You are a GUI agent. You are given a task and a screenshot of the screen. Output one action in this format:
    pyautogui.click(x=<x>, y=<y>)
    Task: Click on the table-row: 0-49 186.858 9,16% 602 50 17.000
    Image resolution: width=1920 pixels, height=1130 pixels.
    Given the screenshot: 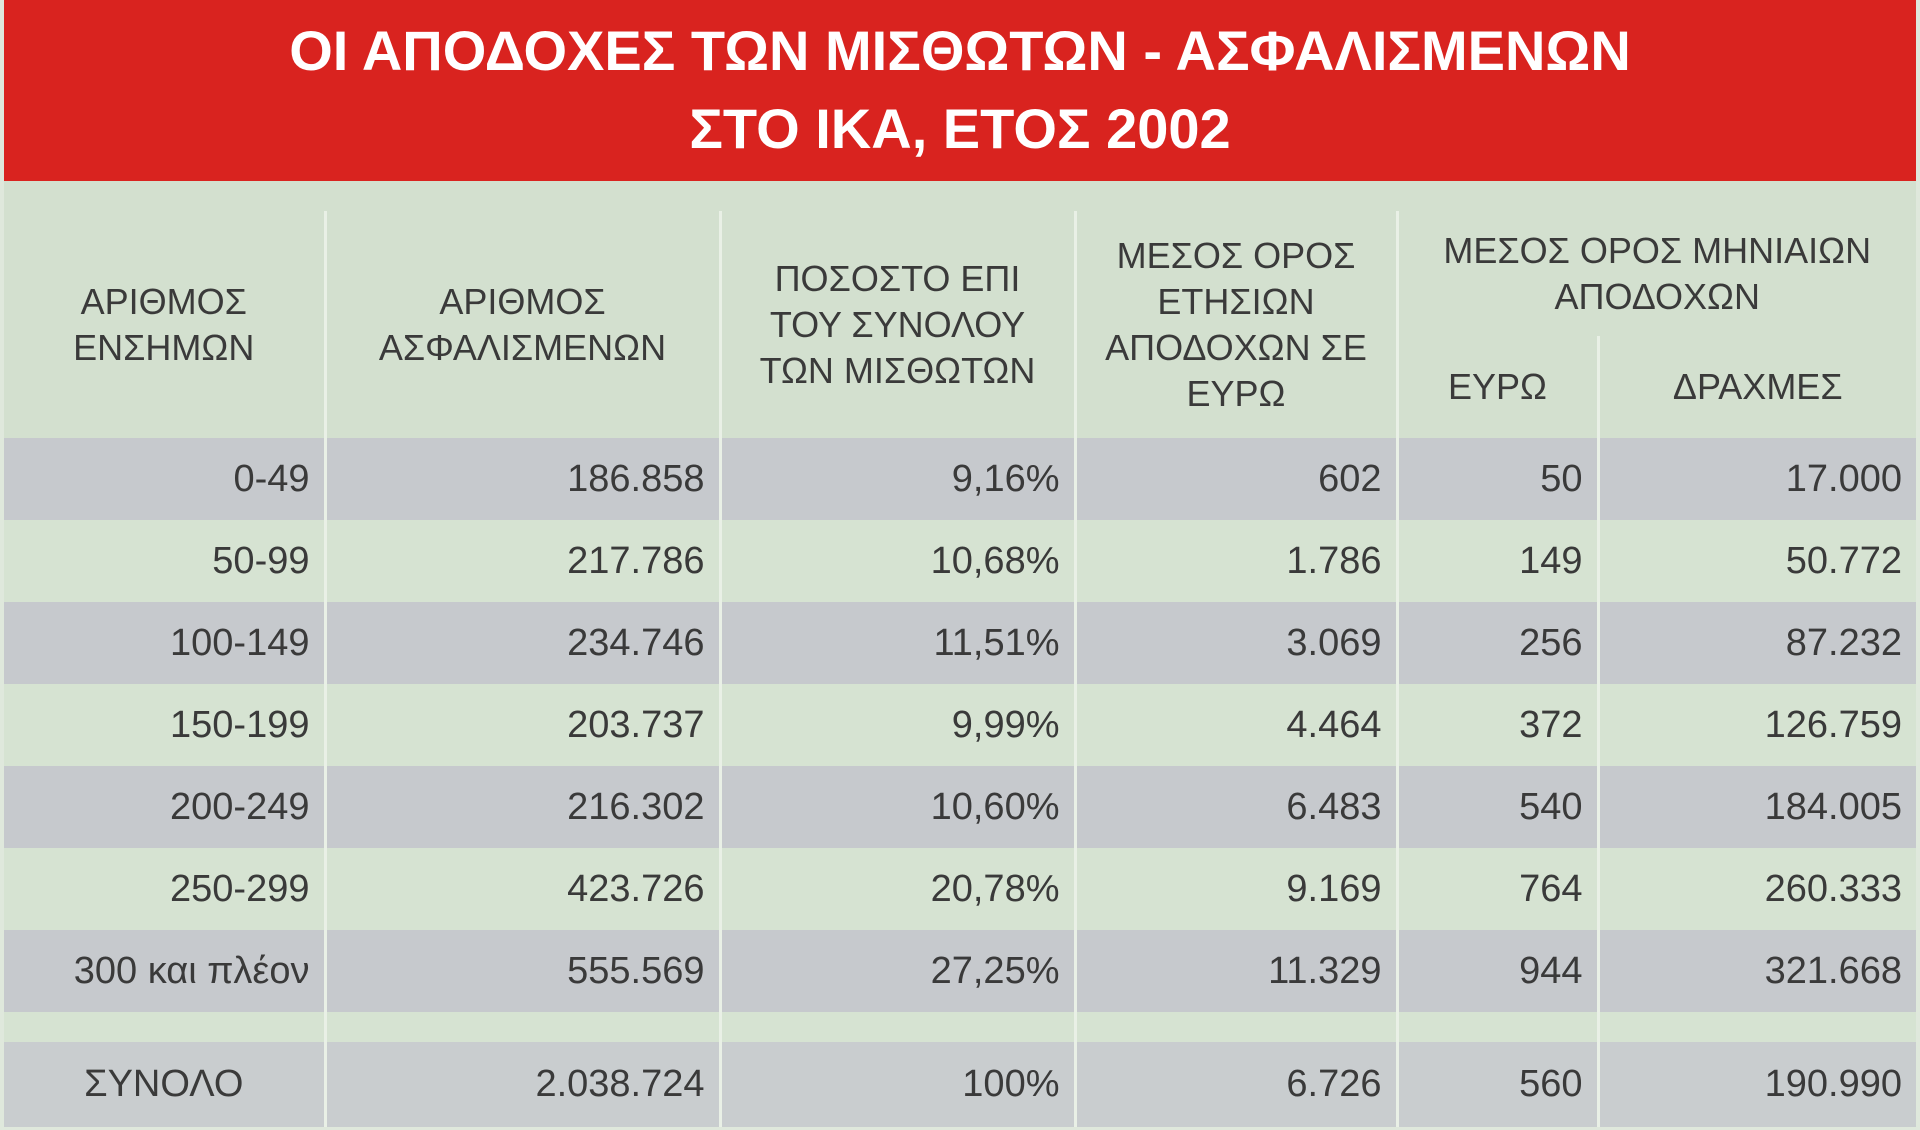 What is the action you would take?
    pyautogui.click(x=960, y=479)
    